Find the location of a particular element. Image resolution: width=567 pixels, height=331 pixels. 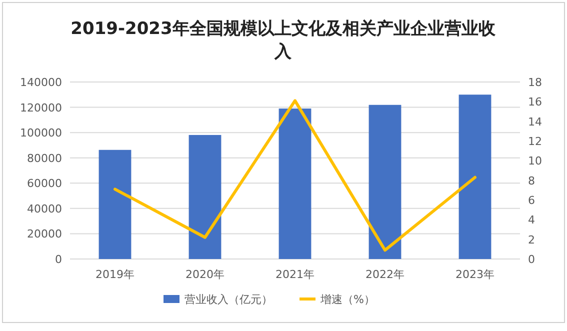

y2-tick-label: 2 is located at coordinates (531, 239).